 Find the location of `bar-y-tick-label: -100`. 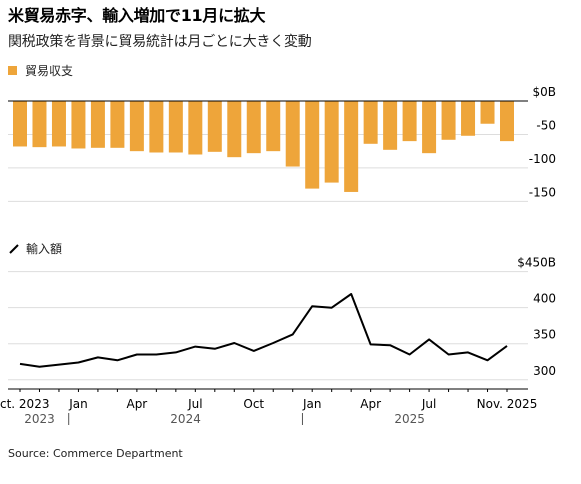

bar-y-tick-label: -100 is located at coordinates (542, 159).